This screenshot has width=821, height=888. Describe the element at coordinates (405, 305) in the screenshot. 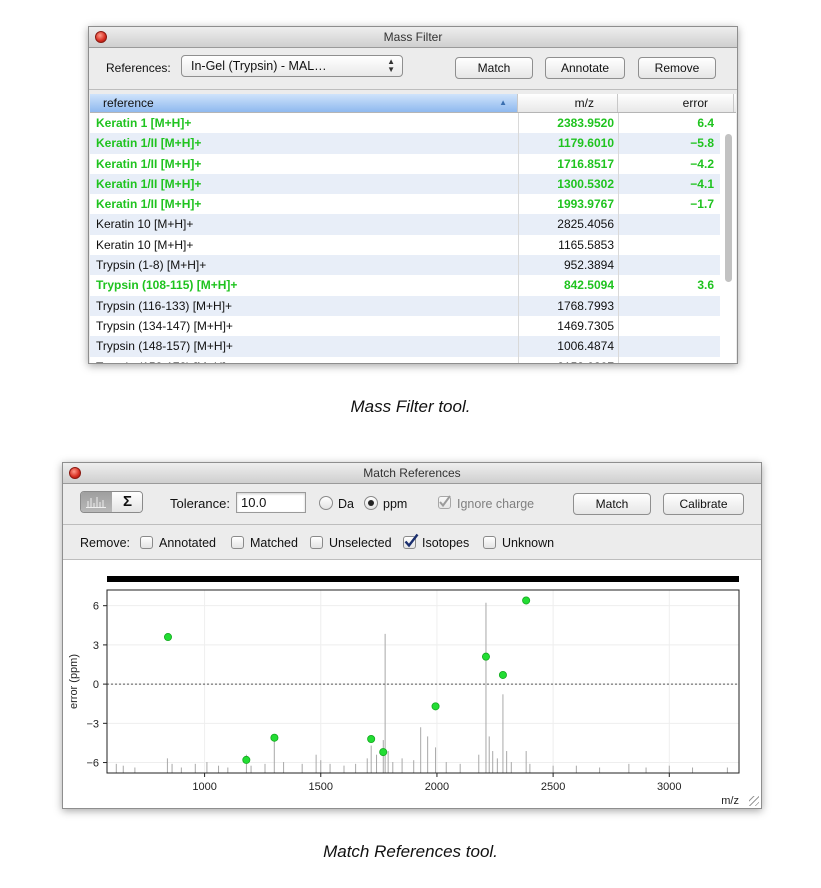

I see `table-row: Trypsin (116-133) [M+H]+ 1768.7993` at that location.